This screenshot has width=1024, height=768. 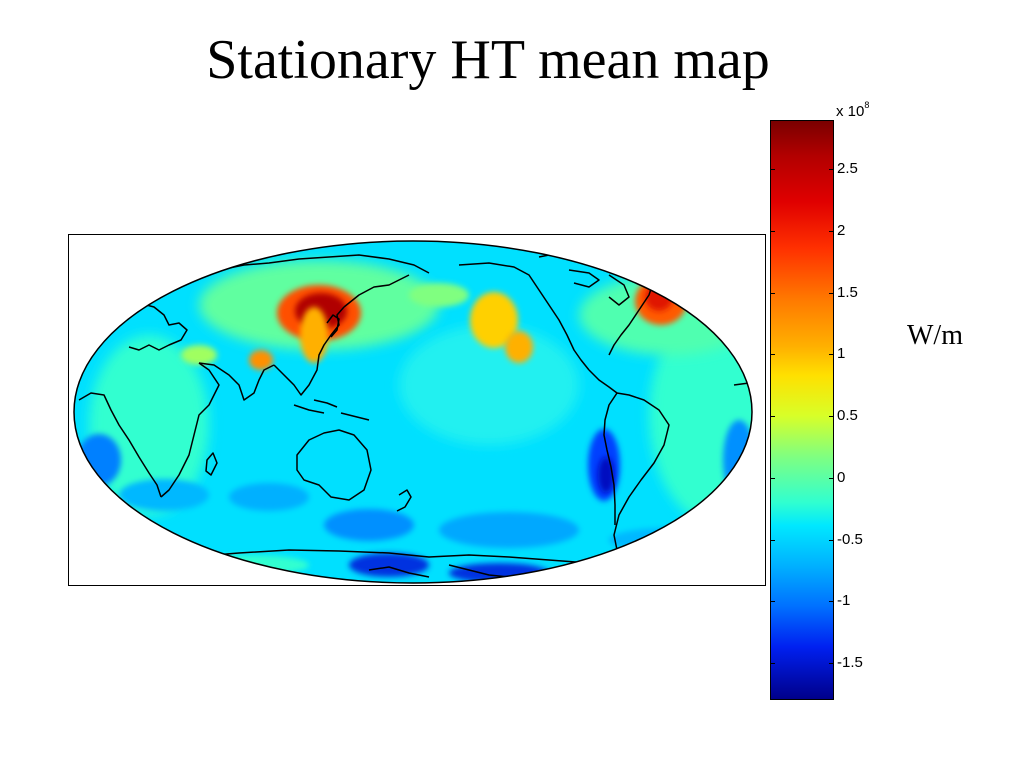 What do you see at coordinates (841, 477) in the screenshot?
I see `colorbar-tick-label: 0` at bounding box center [841, 477].